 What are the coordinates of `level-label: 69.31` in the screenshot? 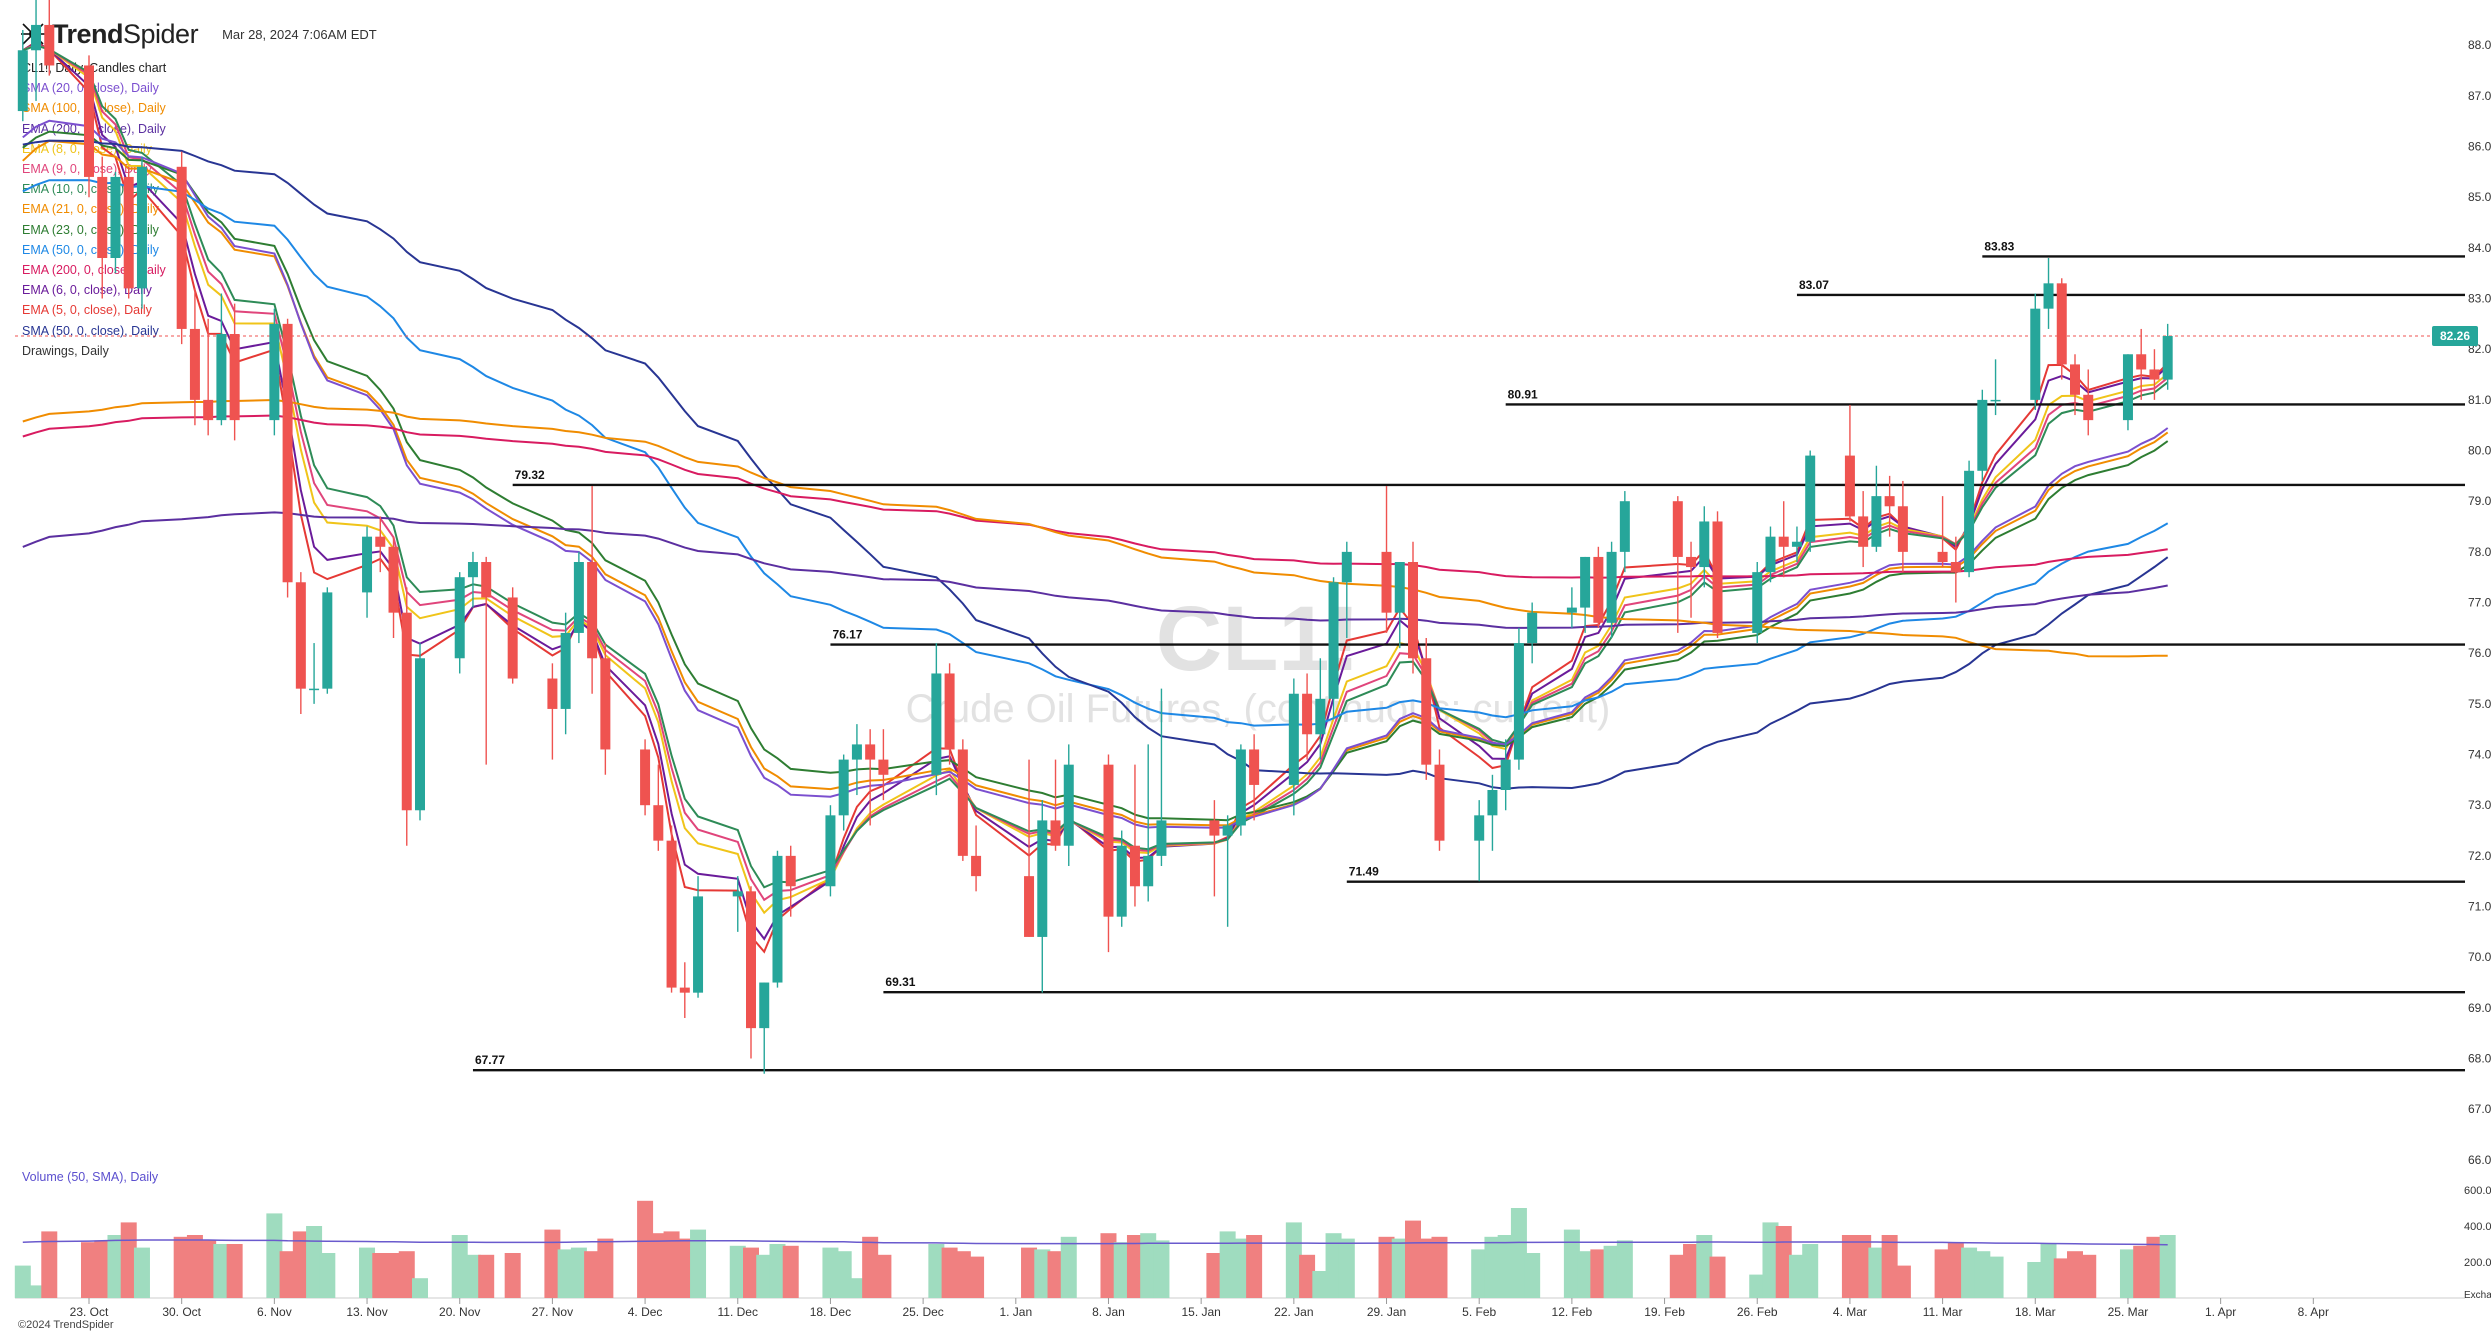 It's located at (900, 982).